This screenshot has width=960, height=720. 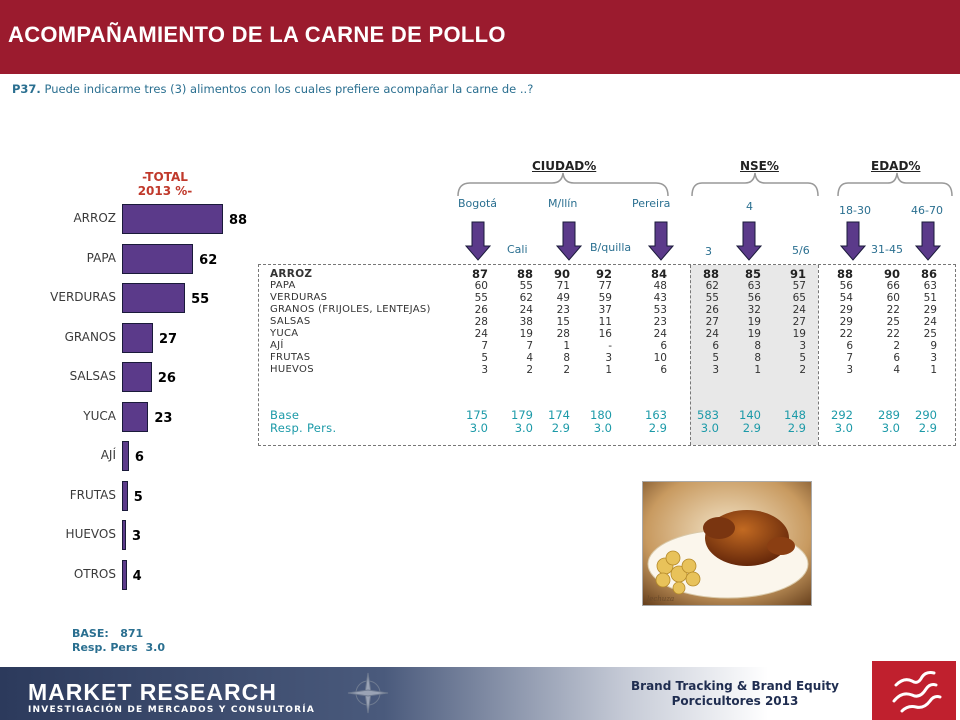 What do you see at coordinates (712, 298) in the screenshot?
I see `table-cell: 55` at bounding box center [712, 298].